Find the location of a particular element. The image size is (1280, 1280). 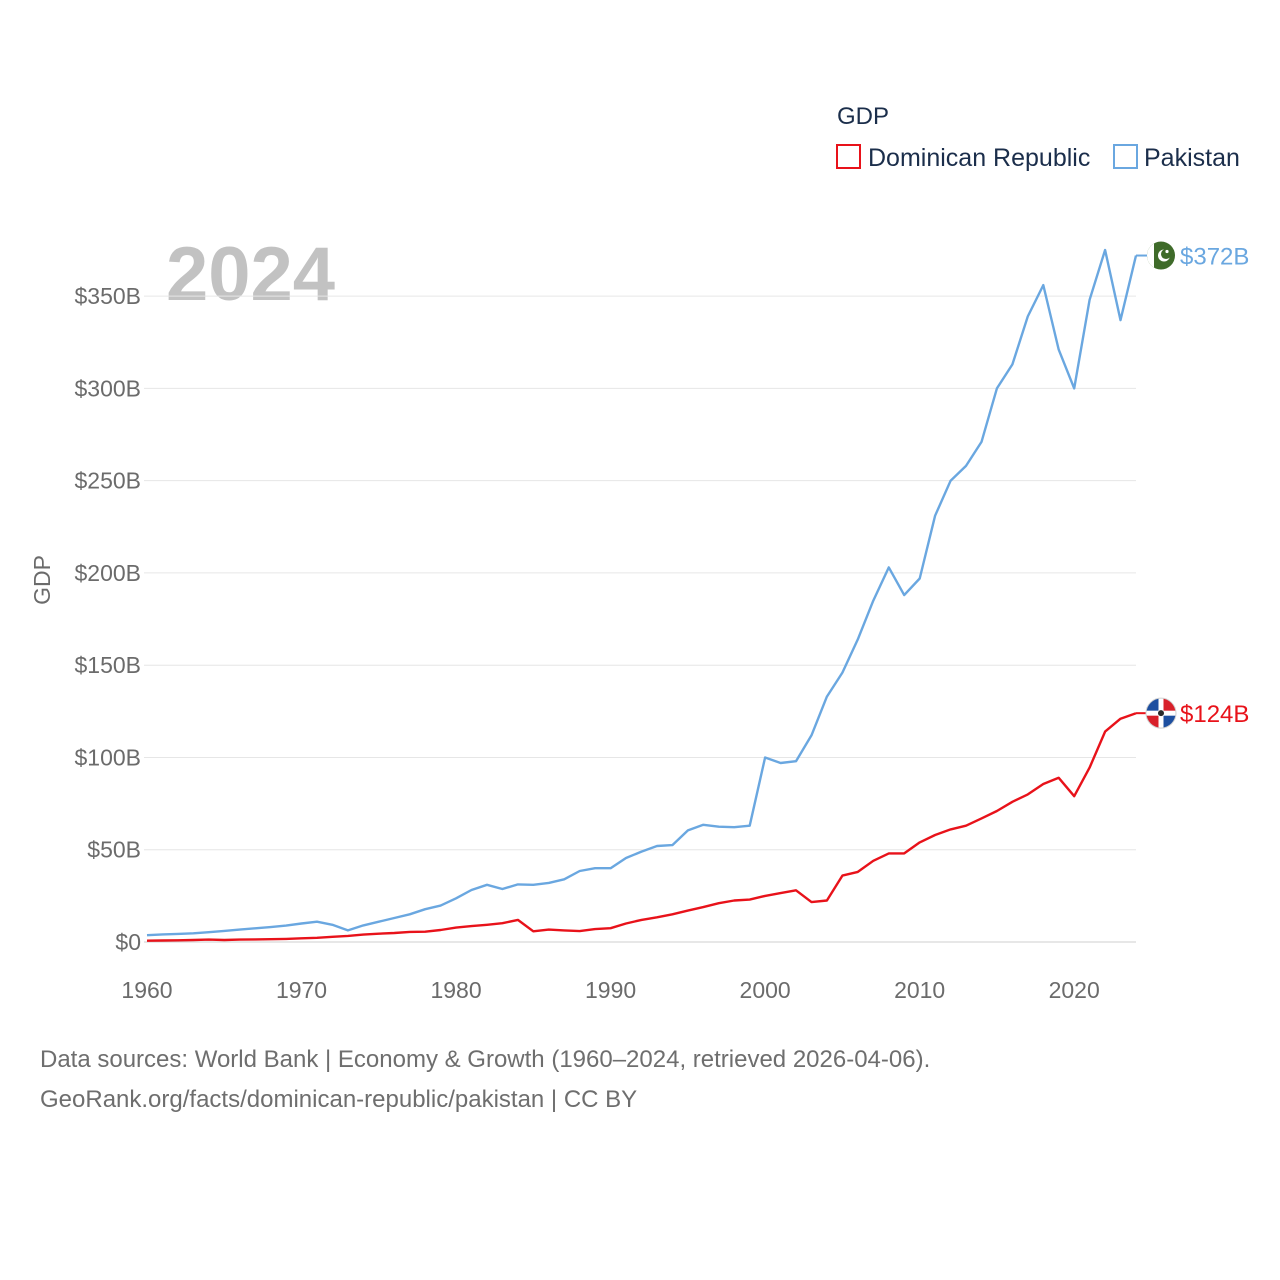

y-tick-label: $100B is located at coordinates (107, 757).